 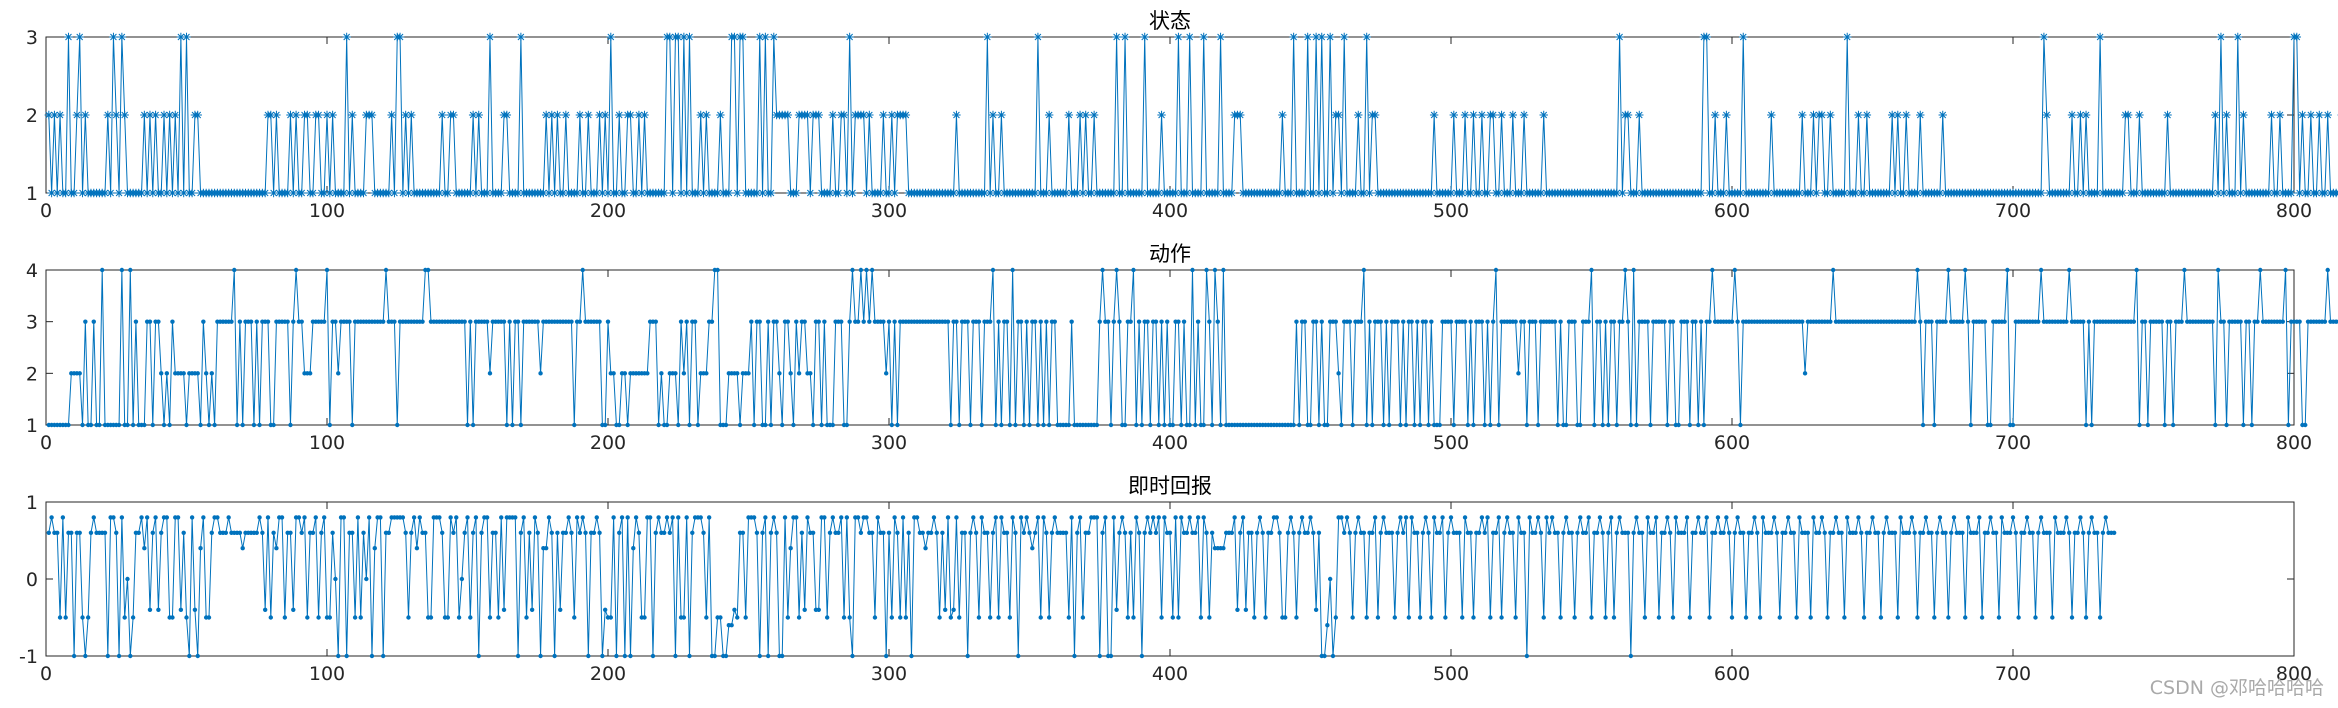 What do you see at coordinates (32, 323) in the screenshot?
I see `y-tick-label: 3` at bounding box center [32, 323].